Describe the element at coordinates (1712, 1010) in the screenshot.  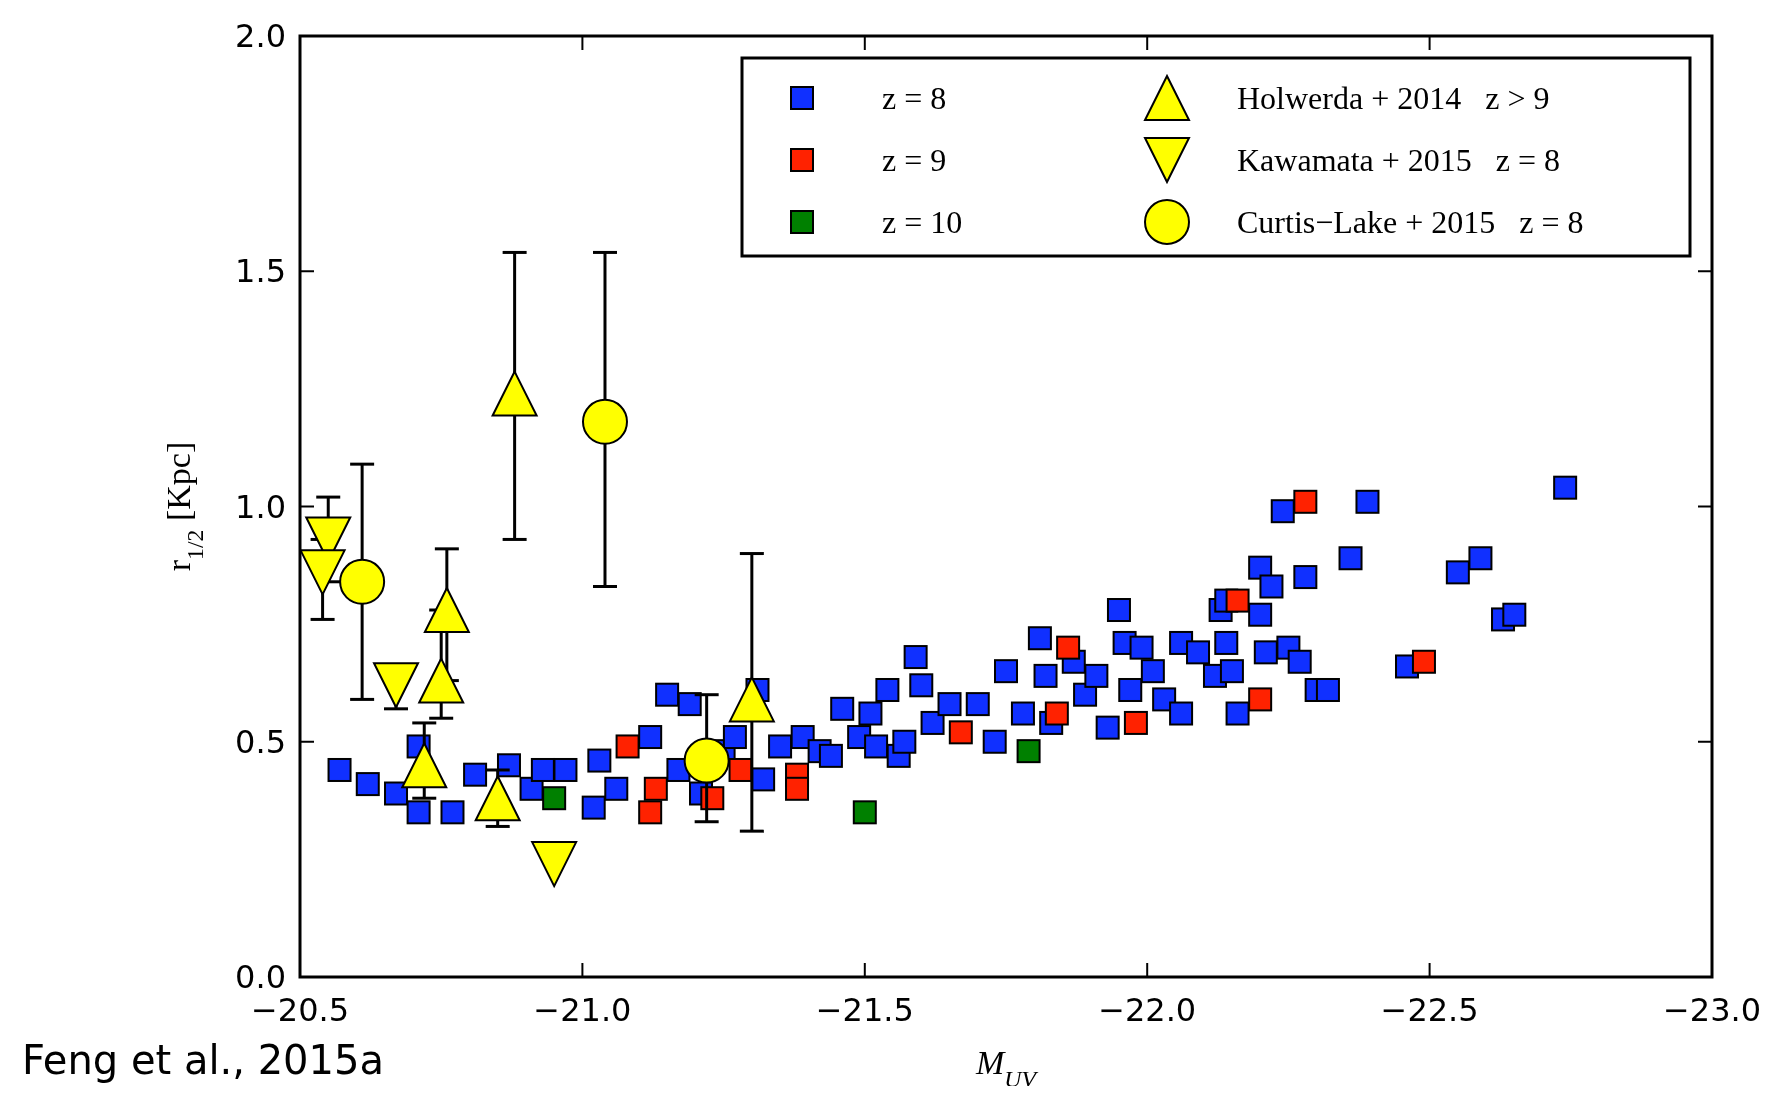
I see `x-tick-label: −23.0` at that location.